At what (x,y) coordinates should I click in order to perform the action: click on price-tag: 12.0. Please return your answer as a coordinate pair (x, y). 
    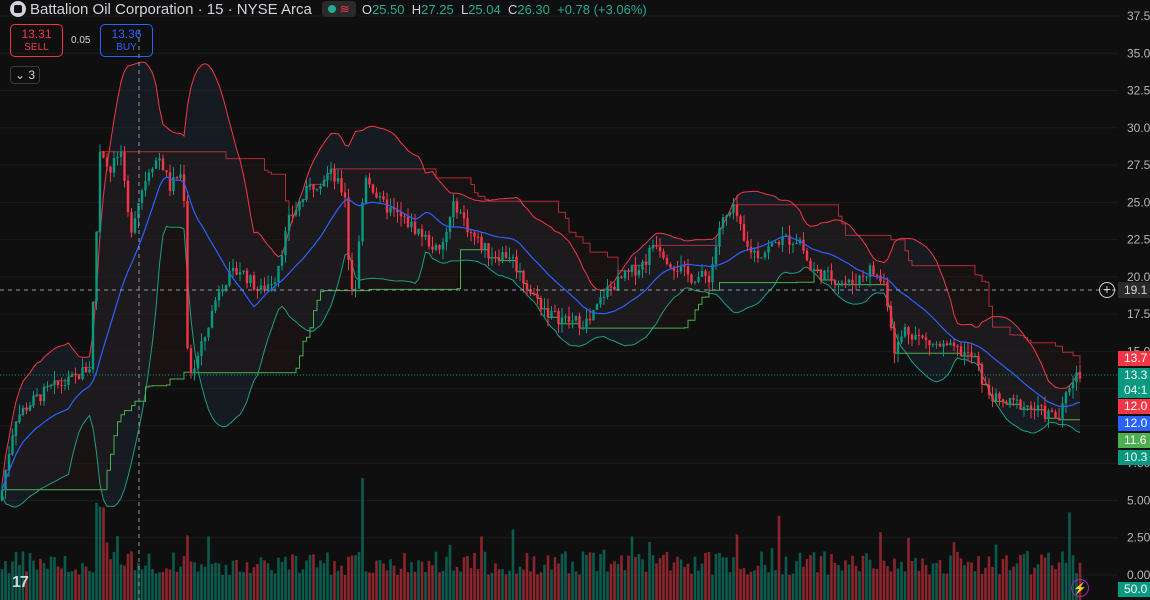
    Looking at the image, I should click on (1134, 406).